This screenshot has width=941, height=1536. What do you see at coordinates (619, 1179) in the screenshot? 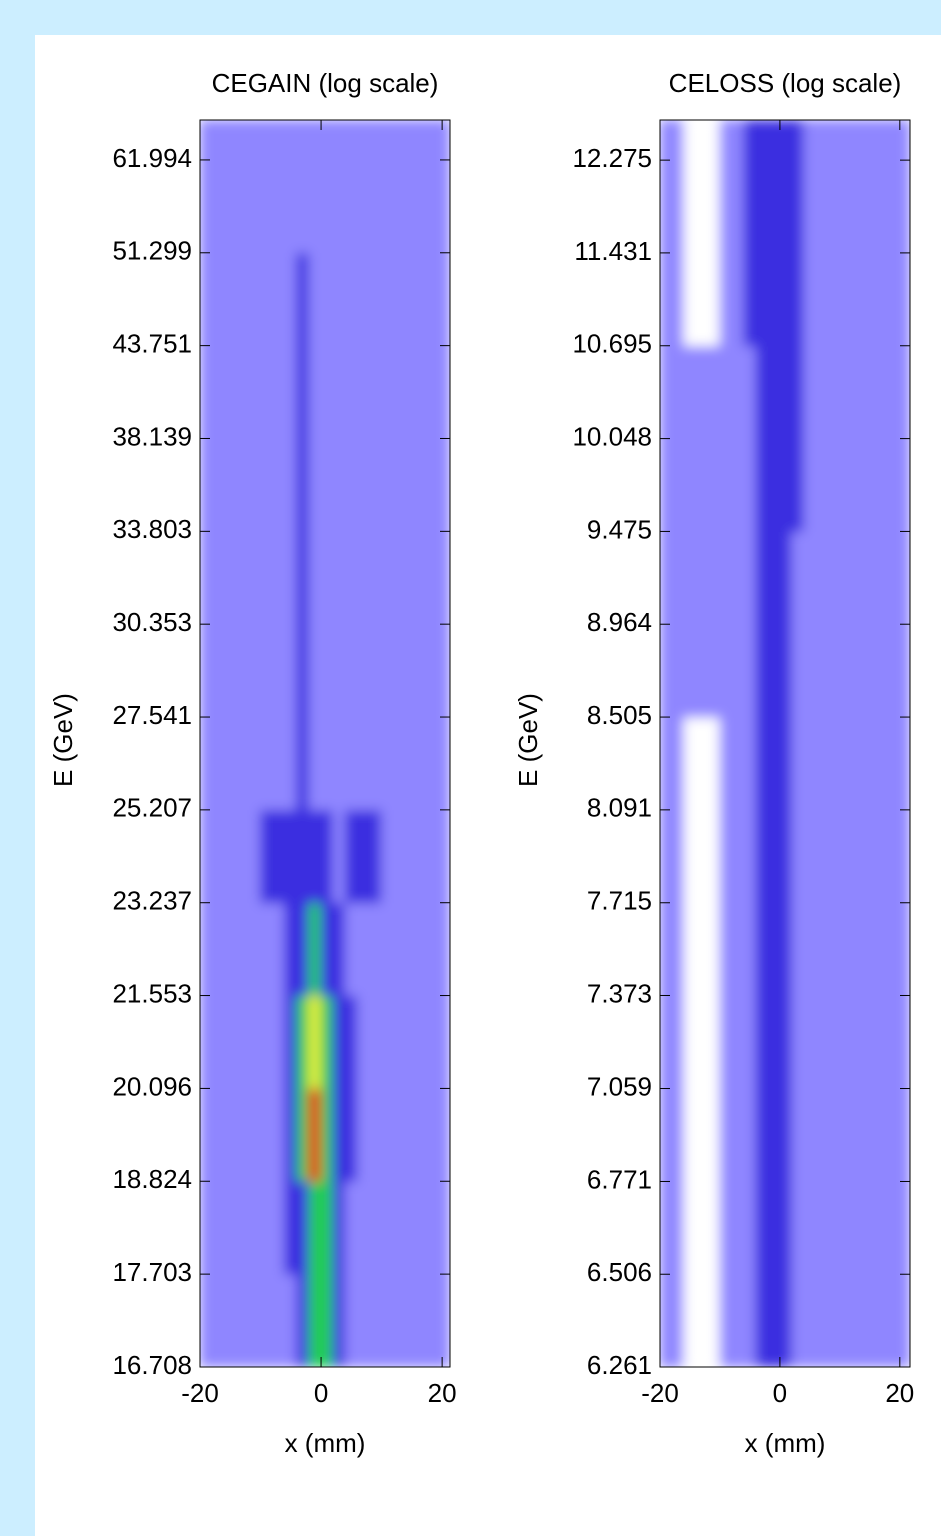
I see `y-tick-label: 6.771` at bounding box center [619, 1179].